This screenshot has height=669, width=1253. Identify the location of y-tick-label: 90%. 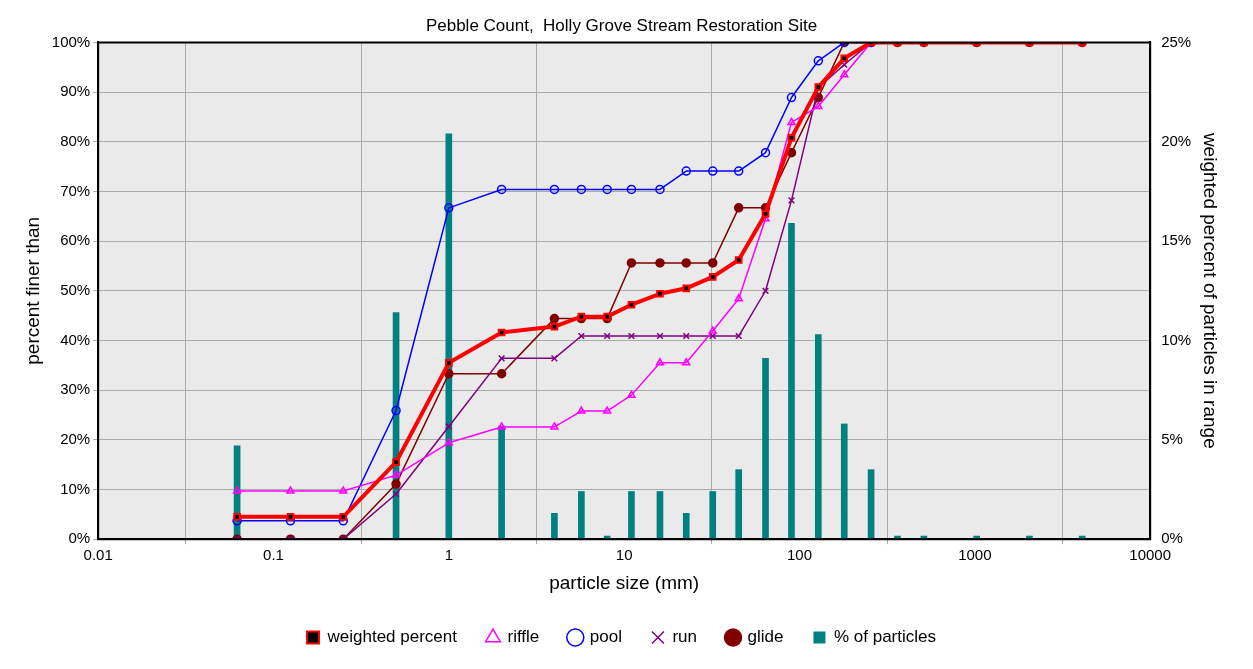
(75, 91).